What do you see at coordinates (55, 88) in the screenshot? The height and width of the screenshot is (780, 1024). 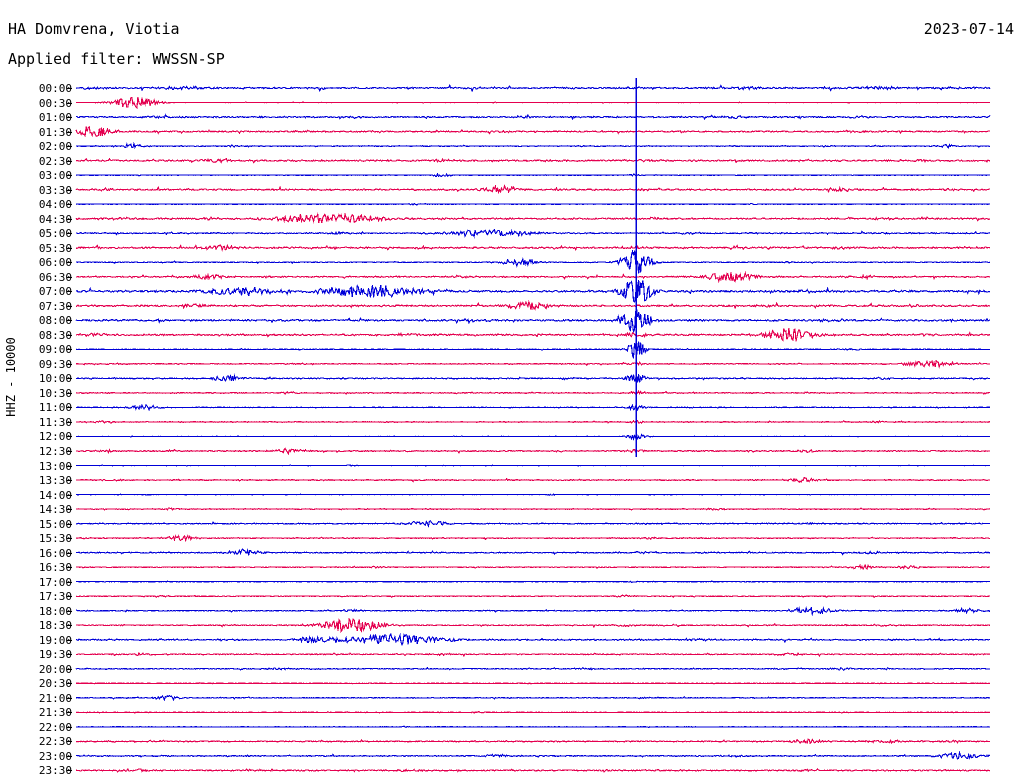 I see `time-tick-label: 00:00` at bounding box center [55, 88].